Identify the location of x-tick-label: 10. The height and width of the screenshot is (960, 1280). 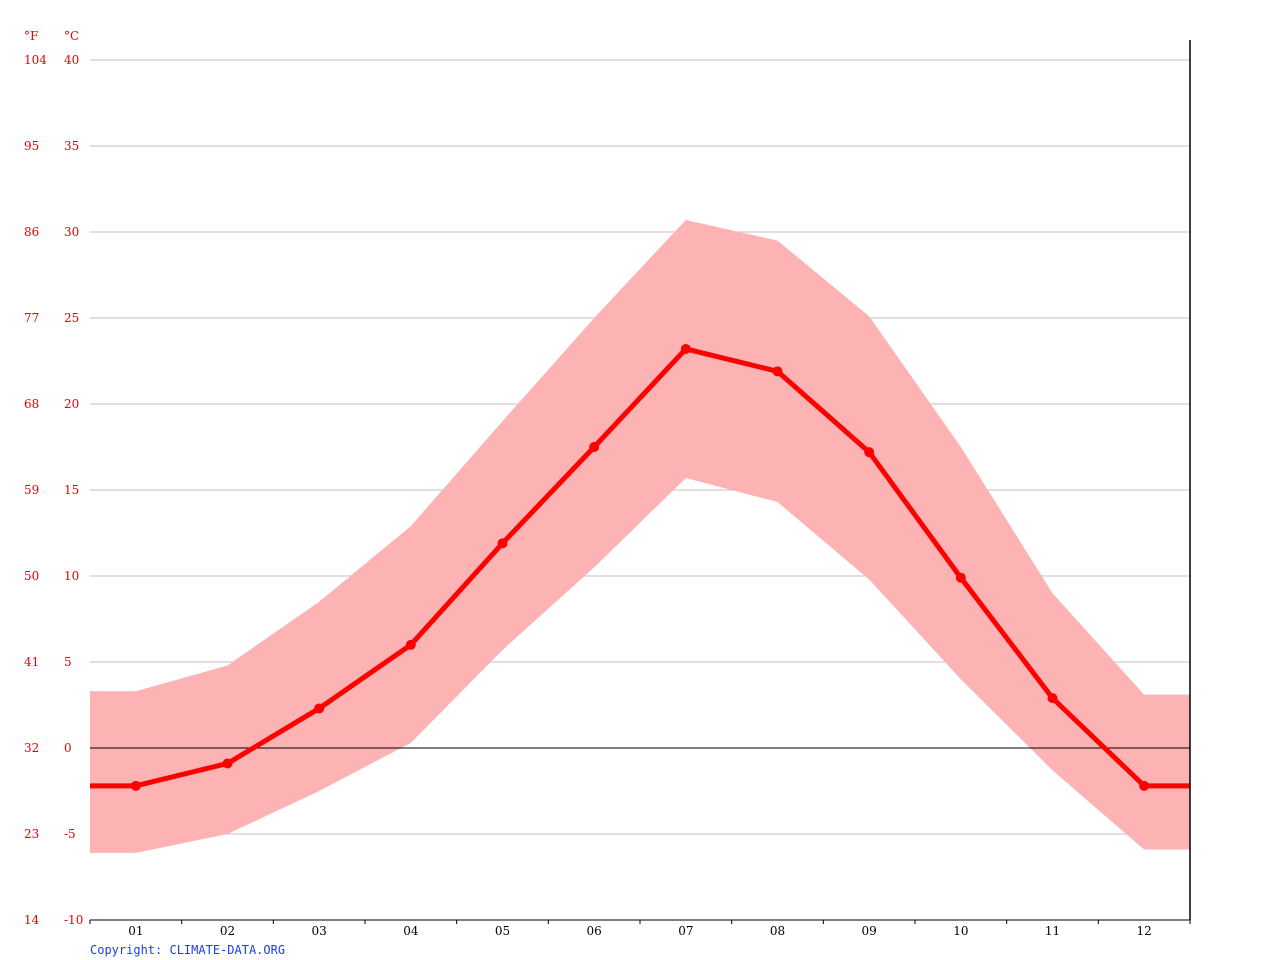
(960, 931).